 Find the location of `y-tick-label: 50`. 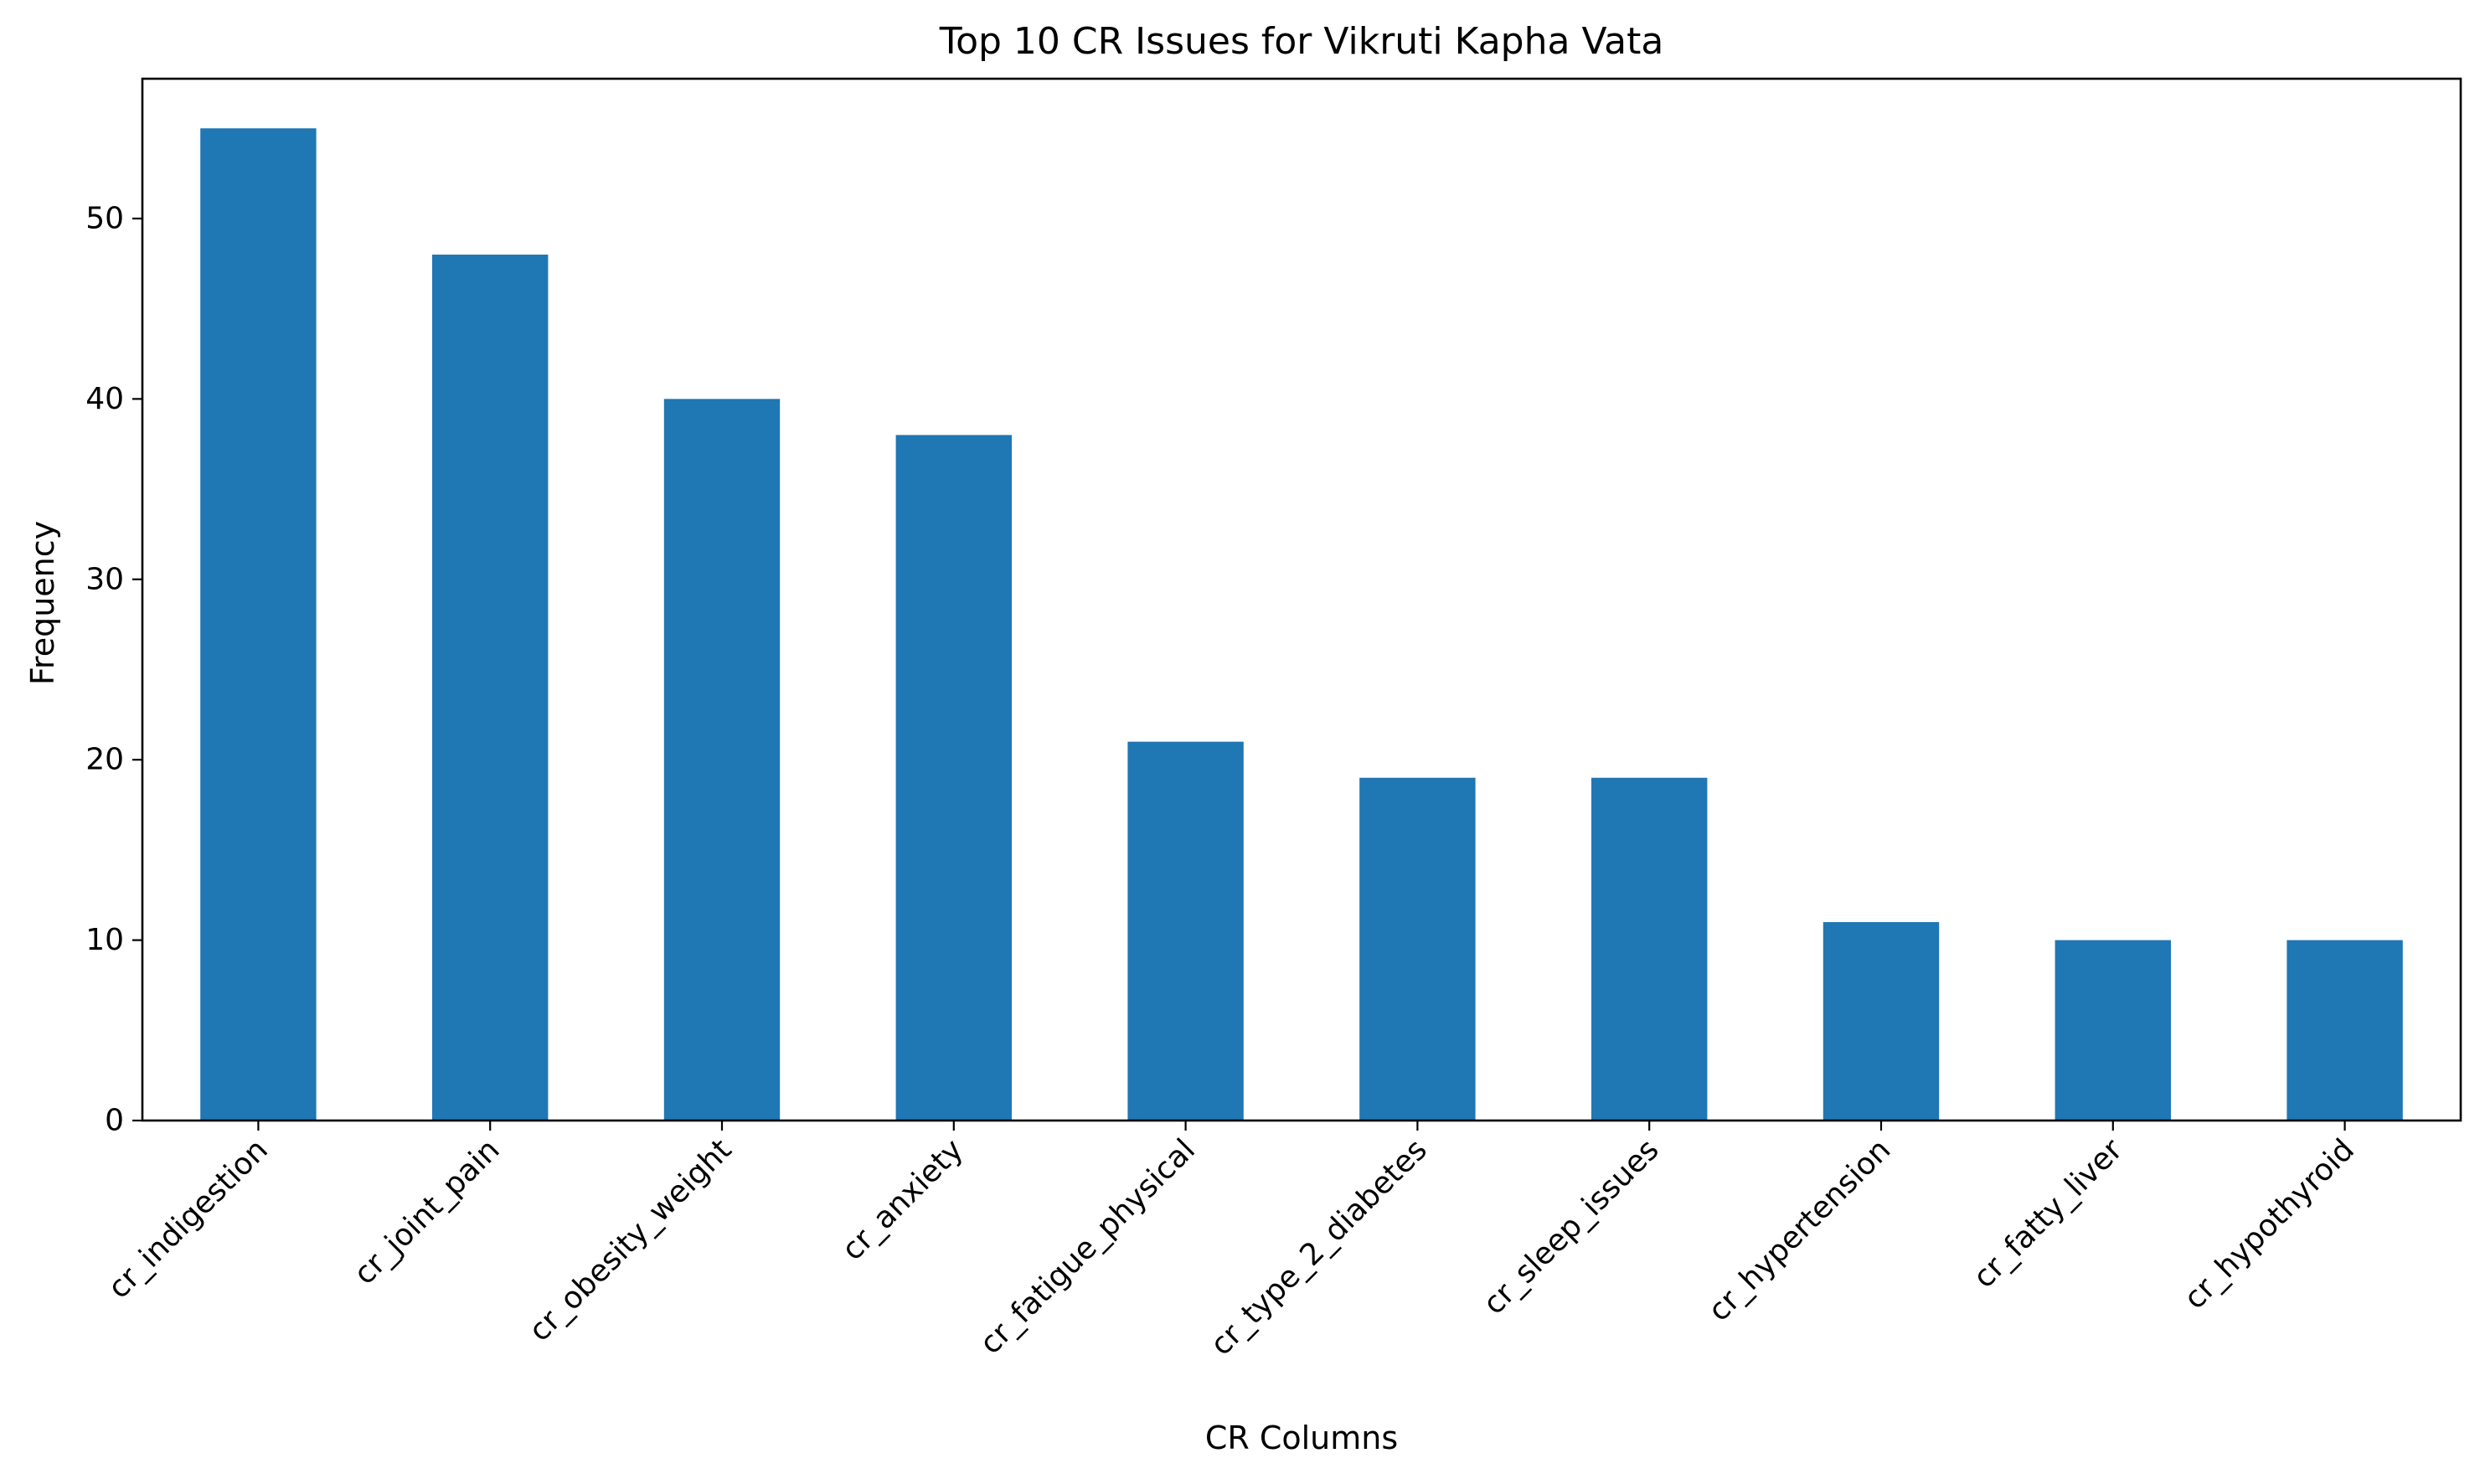

y-tick-label: 50 is located at coordinates (104, 218).